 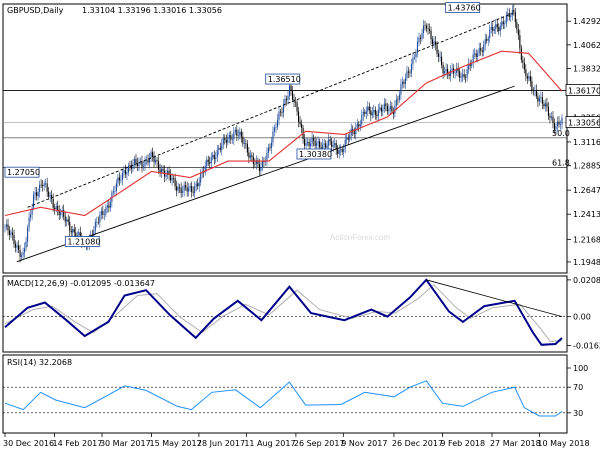 I want to click on macd-trend-line, so click(x=494, y=298).